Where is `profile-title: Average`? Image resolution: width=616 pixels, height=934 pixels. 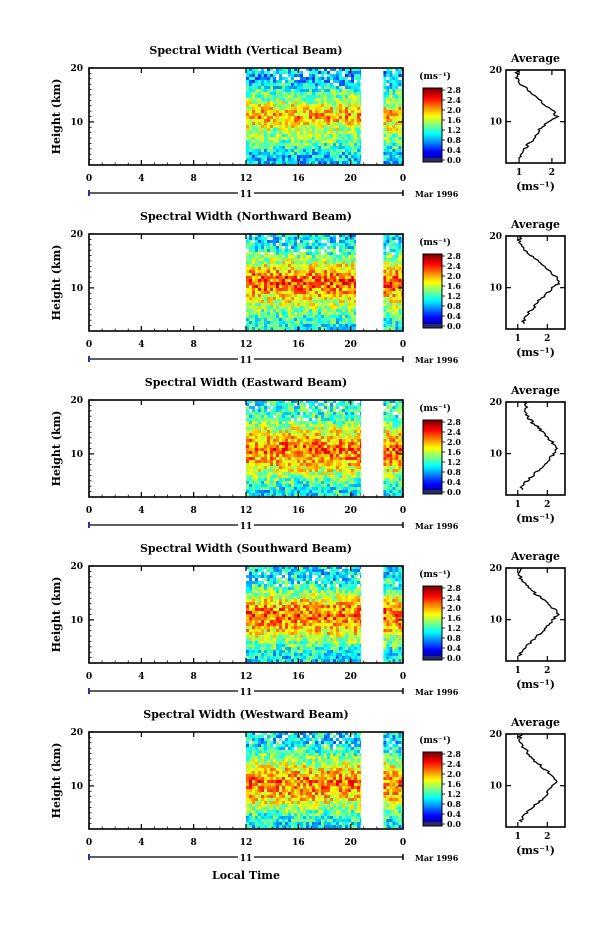
profile-title: Average is located at coordinates (535, 224).